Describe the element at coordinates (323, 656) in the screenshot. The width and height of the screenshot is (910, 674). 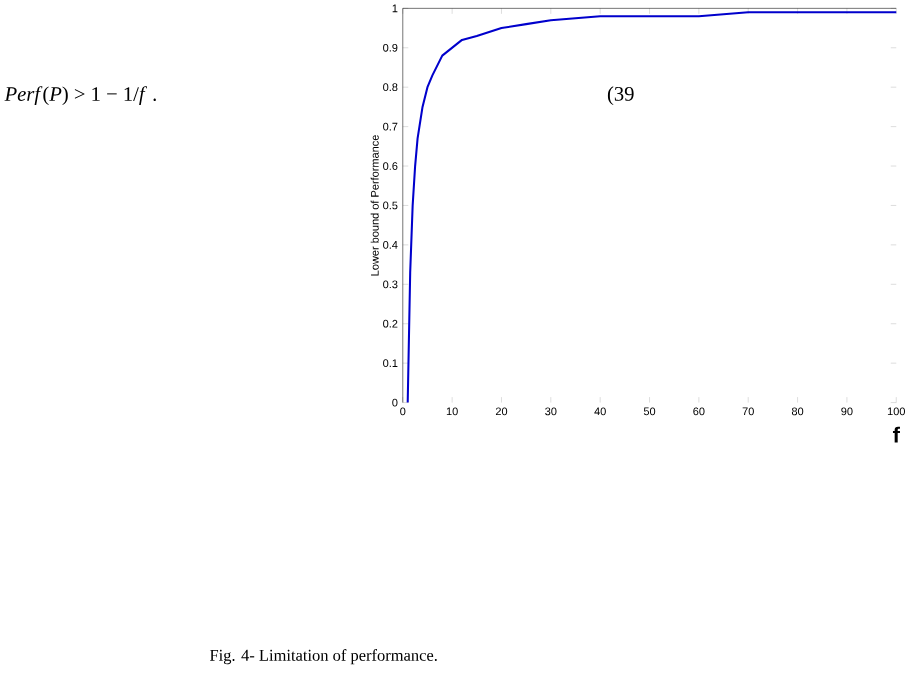
I see `caption: Fig. 4- Limitation of performance.` at that location.